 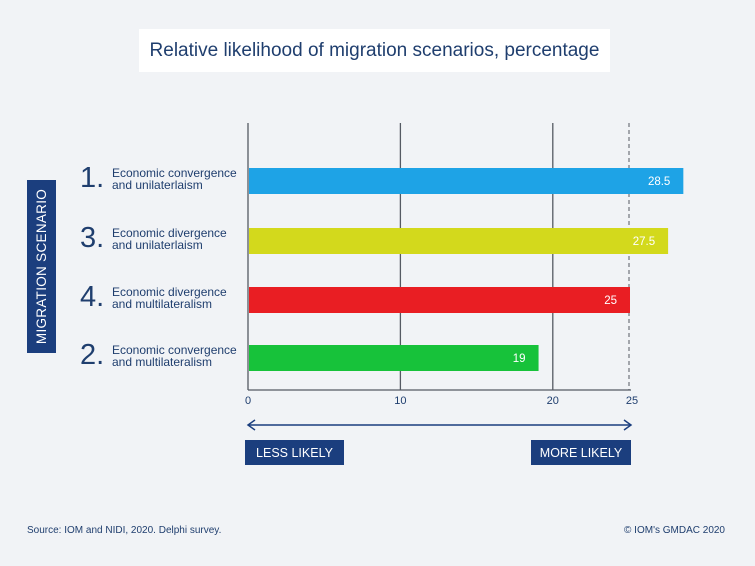 What do you see at coordinates (581, 452) in the screenshot?
I see `more-likely-label: MORE LIKELY` at bounding box center [581, 452].